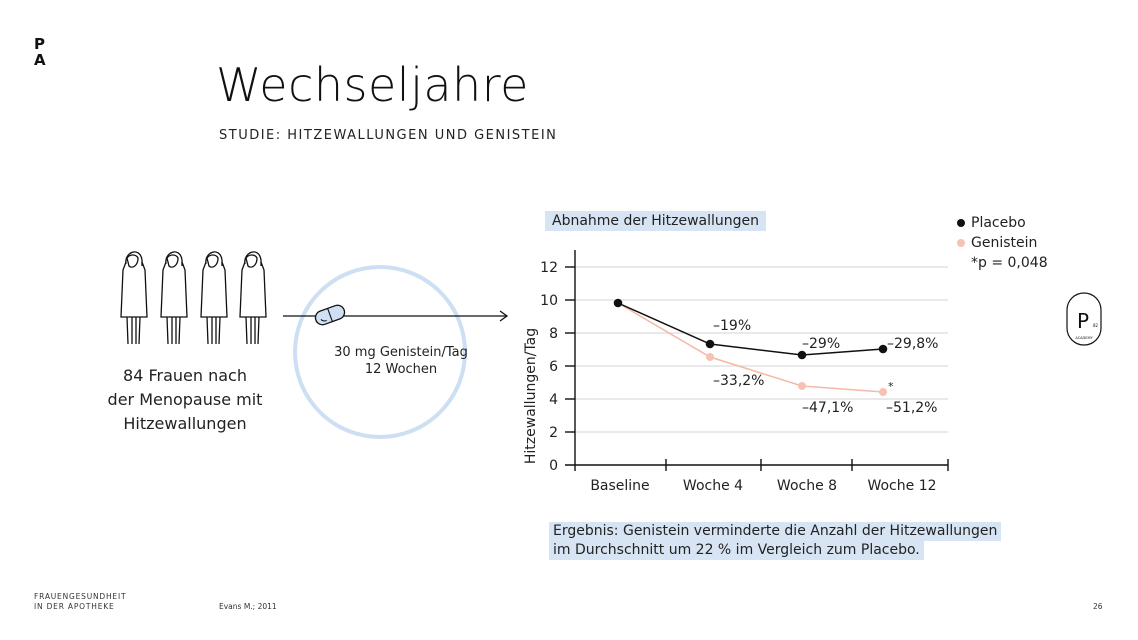 The image size is (1138, 640). I want to click on caption-line: der Menopause mit, so click(185, 399).